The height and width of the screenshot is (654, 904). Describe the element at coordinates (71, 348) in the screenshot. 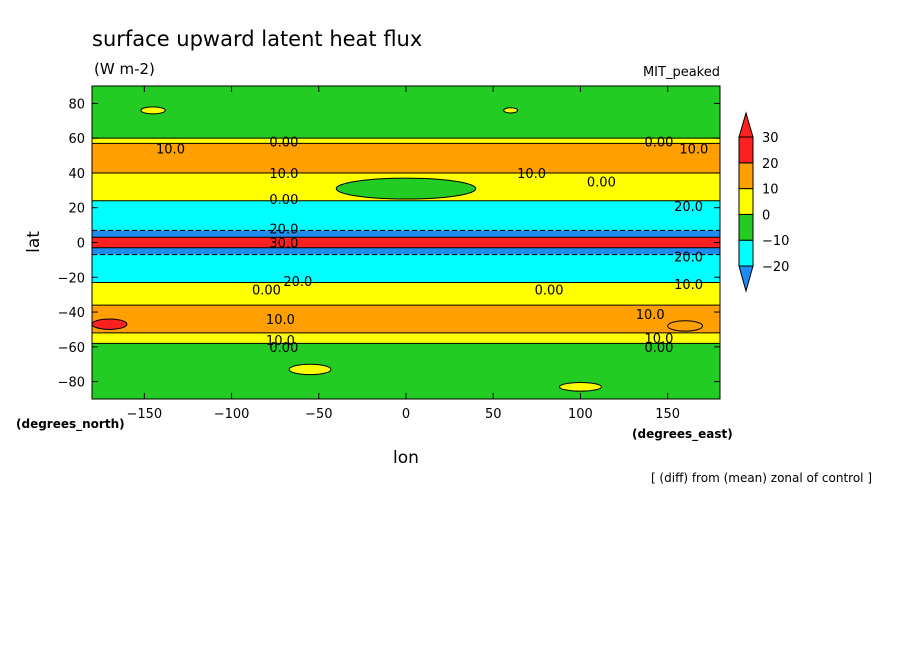

I see `y-tick-label-1: −60` at that location.